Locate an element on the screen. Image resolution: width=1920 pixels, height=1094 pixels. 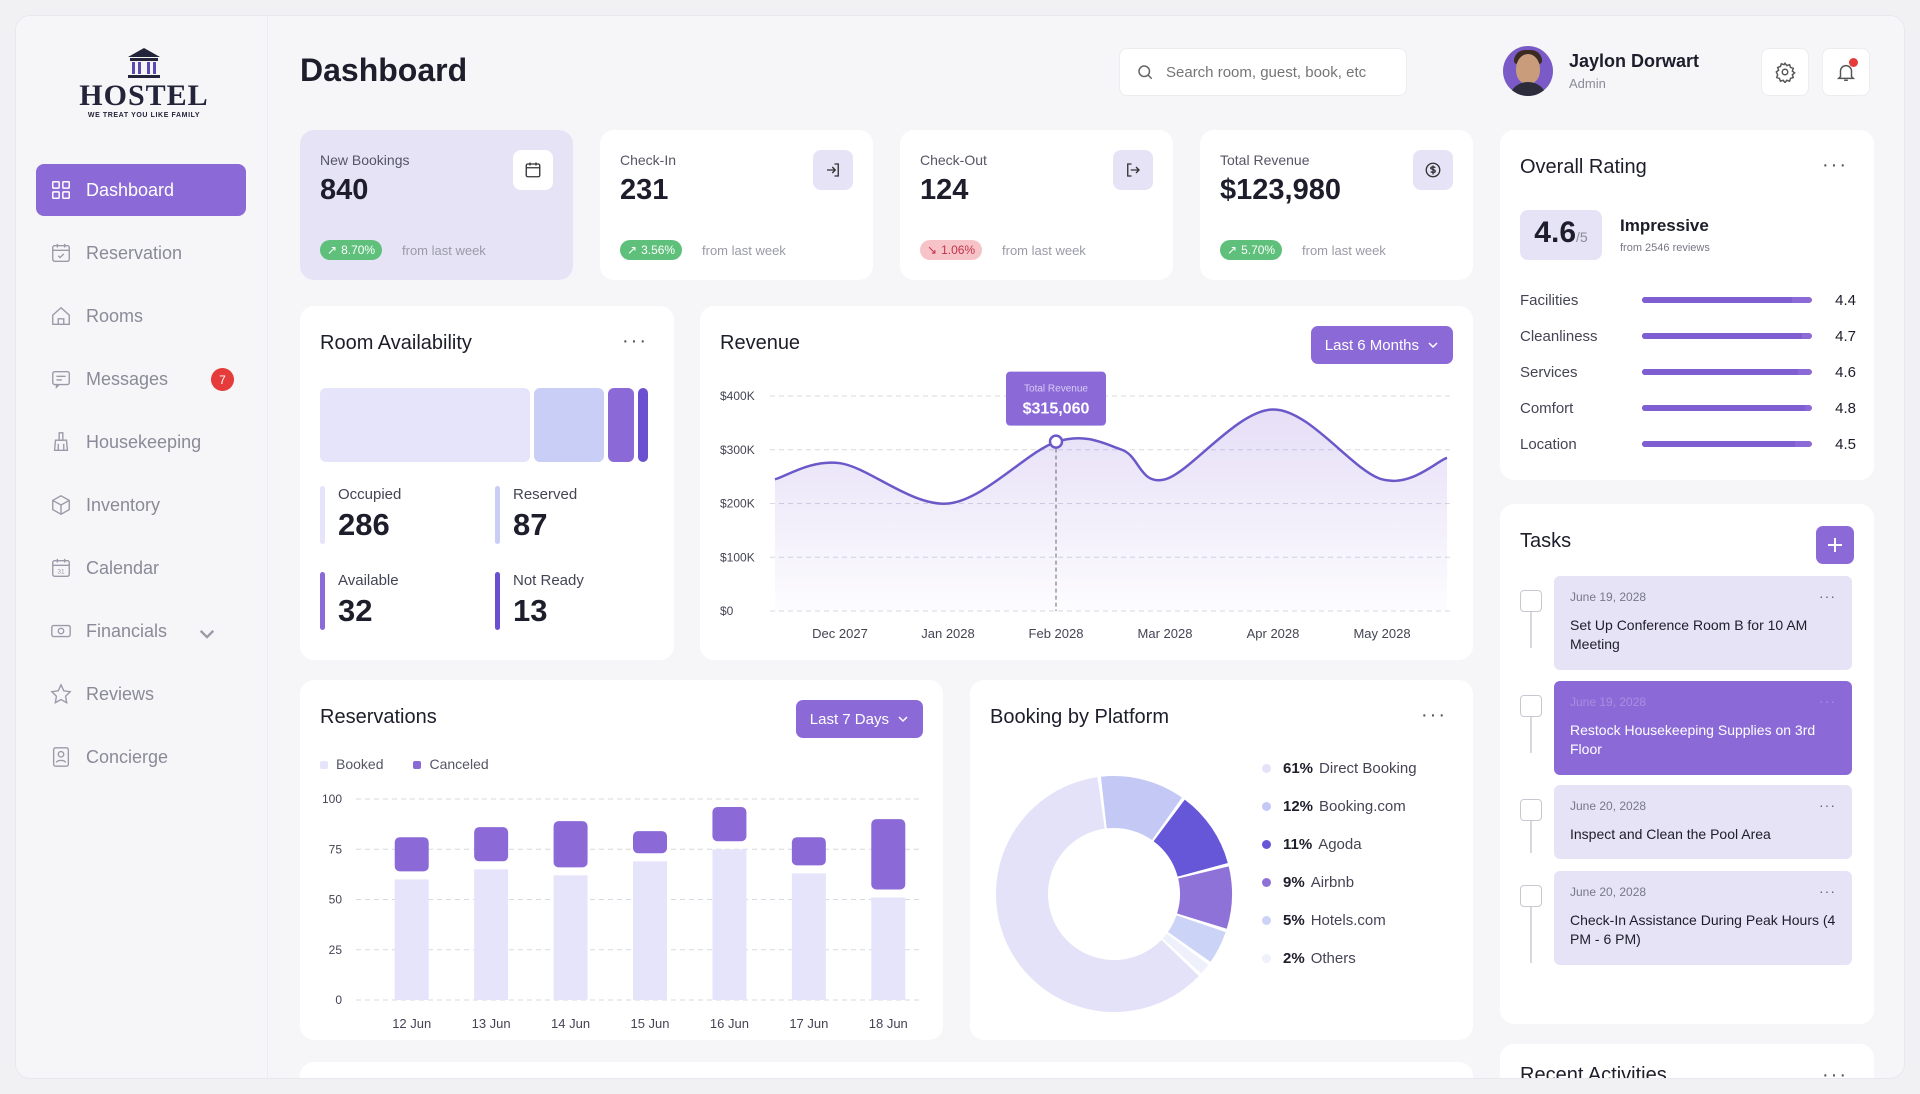
notifications-button is located at coordinates (1846, 72).